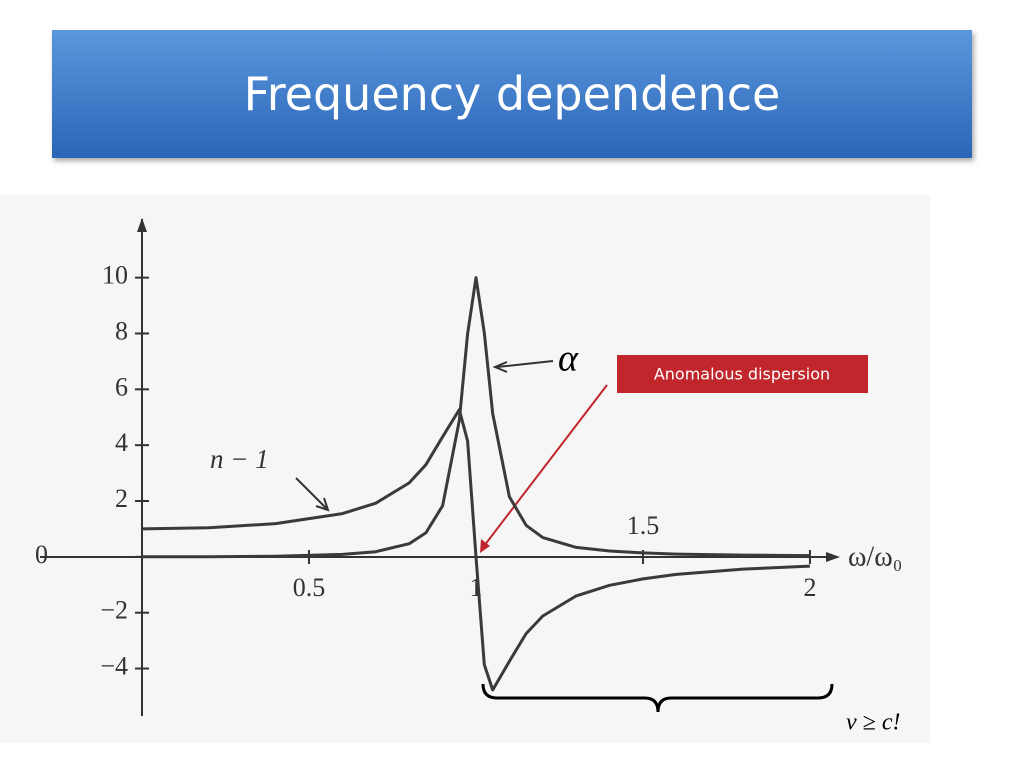  I want to click on y-tick-label: 4, so click(121, 442).